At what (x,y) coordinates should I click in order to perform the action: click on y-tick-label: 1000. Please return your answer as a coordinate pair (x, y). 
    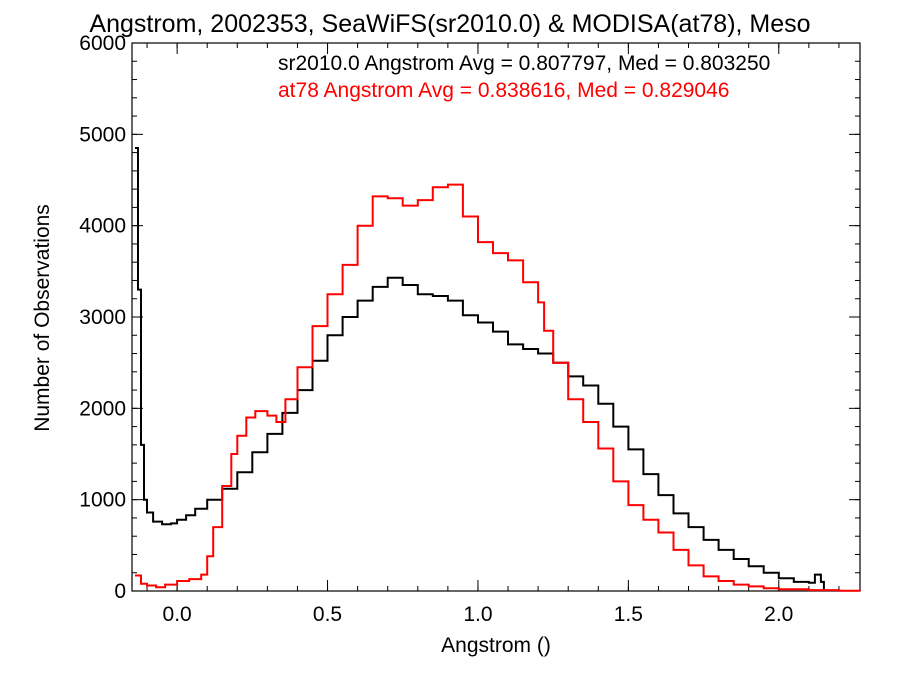
    Looking at the image, I should click on (102, 500).